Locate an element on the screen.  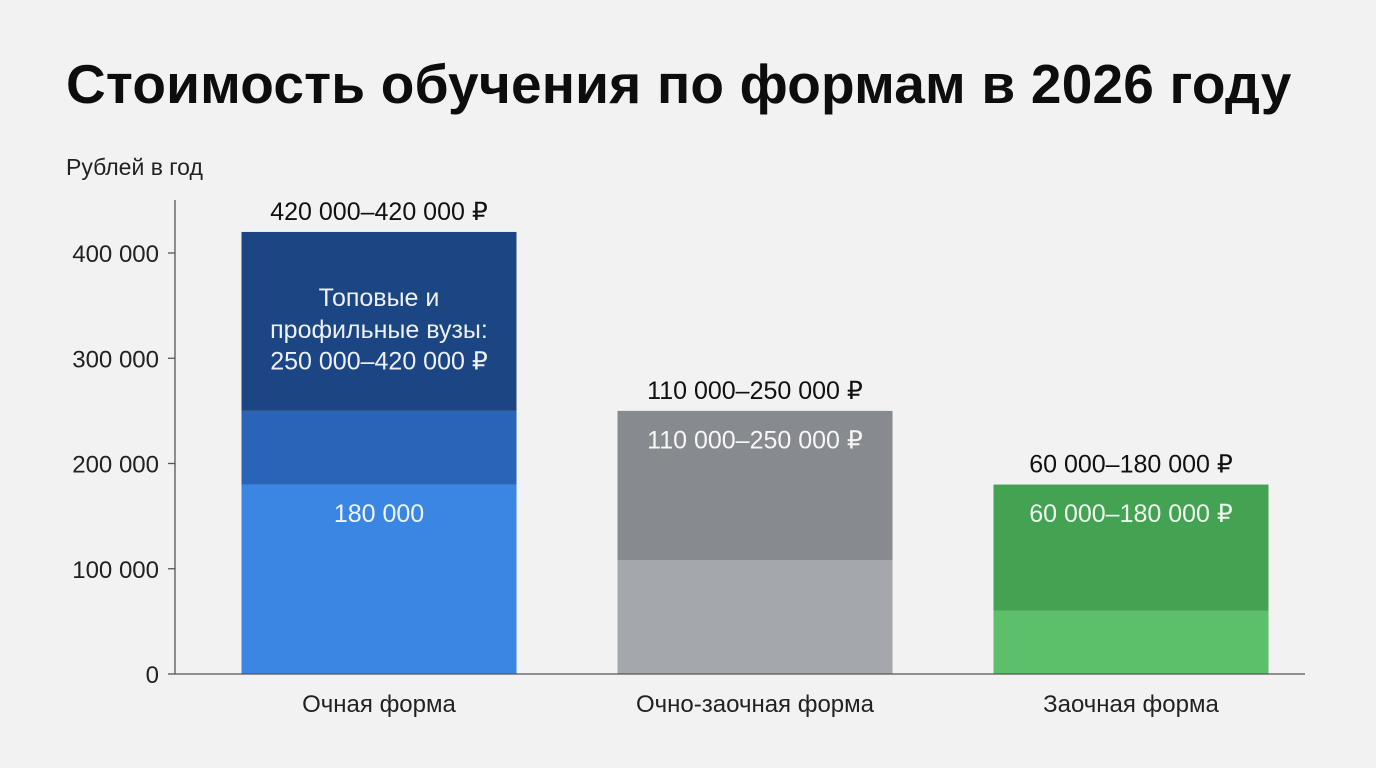
y-tick-label: 0 is located at coordinates (152, 675).